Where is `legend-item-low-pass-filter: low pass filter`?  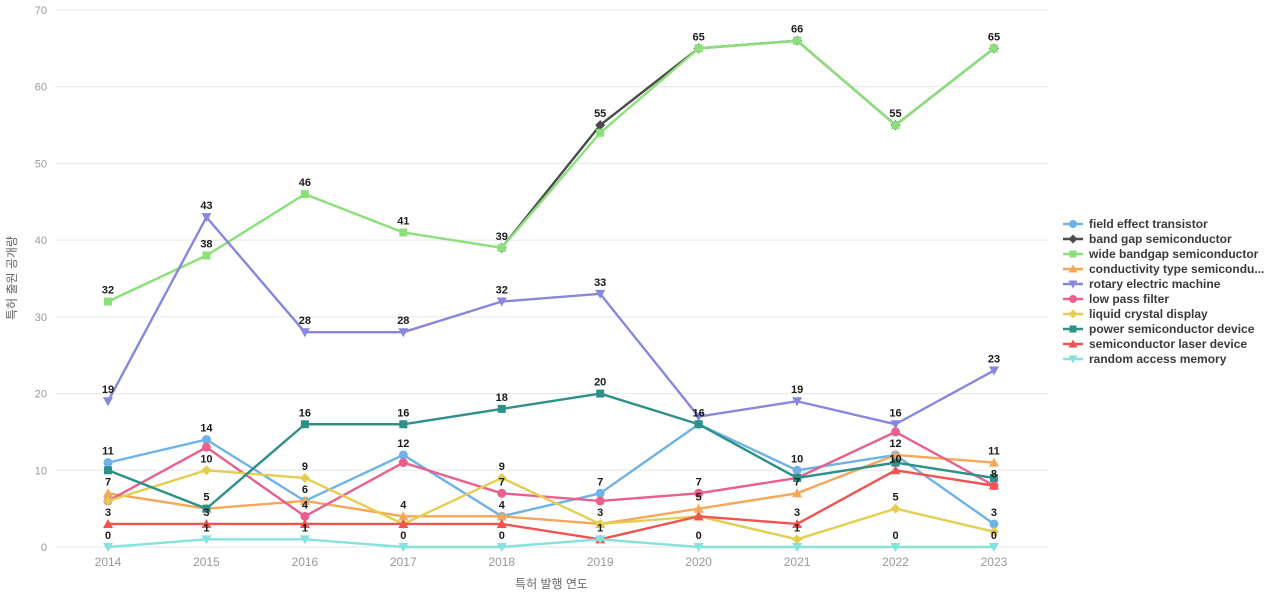 legend-item-low-pass-filter: low pass filter is located at coordinates (1116, 299).